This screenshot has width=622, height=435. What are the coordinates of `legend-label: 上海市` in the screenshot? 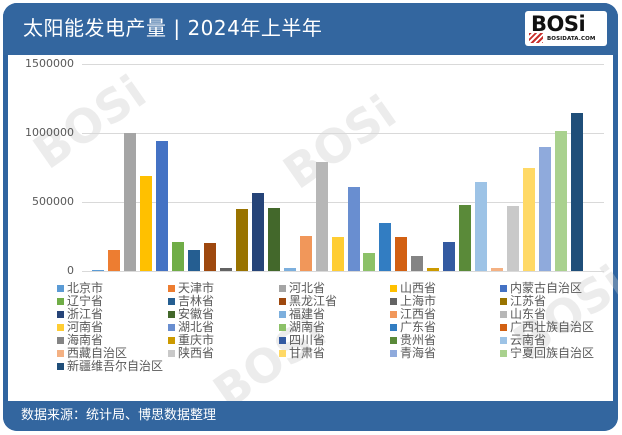 It's located at (418, 301).